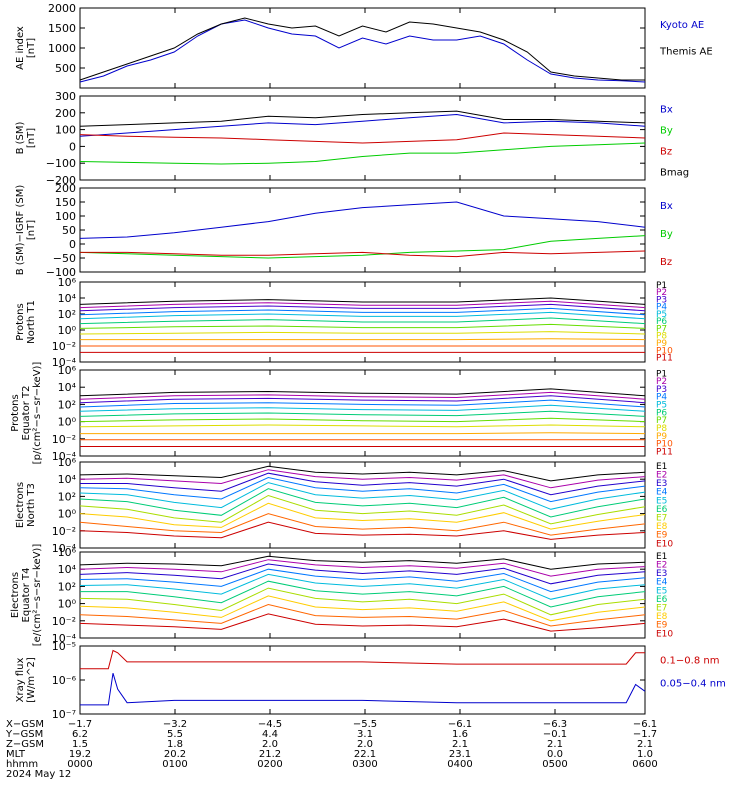 The width and height of the screenshot is (750, 800). Describe the element at coordinates (666, 110) in the screenshot. I see `legend-label: Bx` at that location.